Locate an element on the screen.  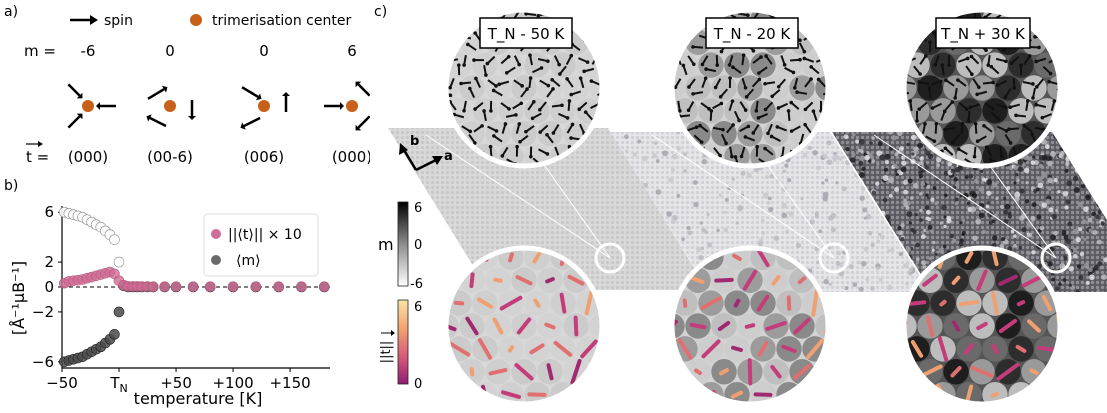
t-label: t = is located at coordinates (37, 157).